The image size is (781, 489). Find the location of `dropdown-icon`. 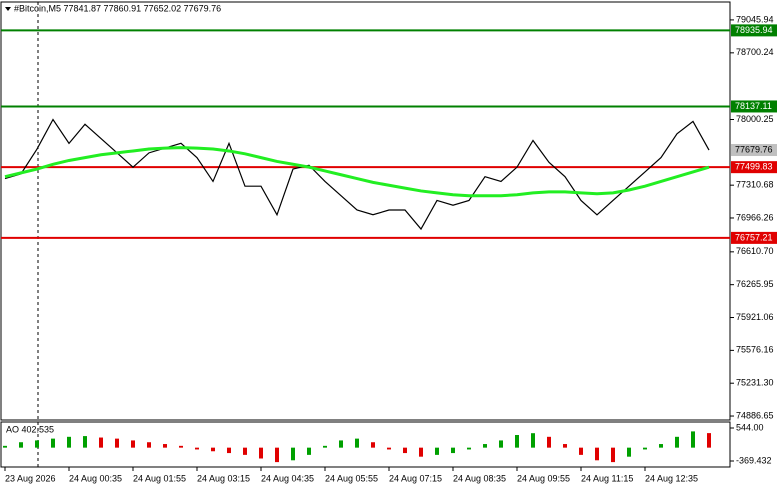

dropdown-icon is located at coordinates (8, 9).